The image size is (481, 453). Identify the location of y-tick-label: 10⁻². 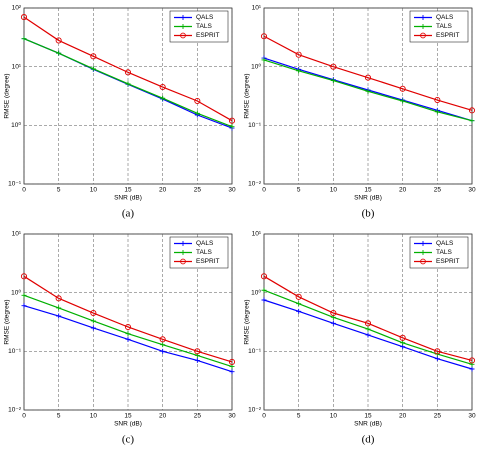
(255, 410).